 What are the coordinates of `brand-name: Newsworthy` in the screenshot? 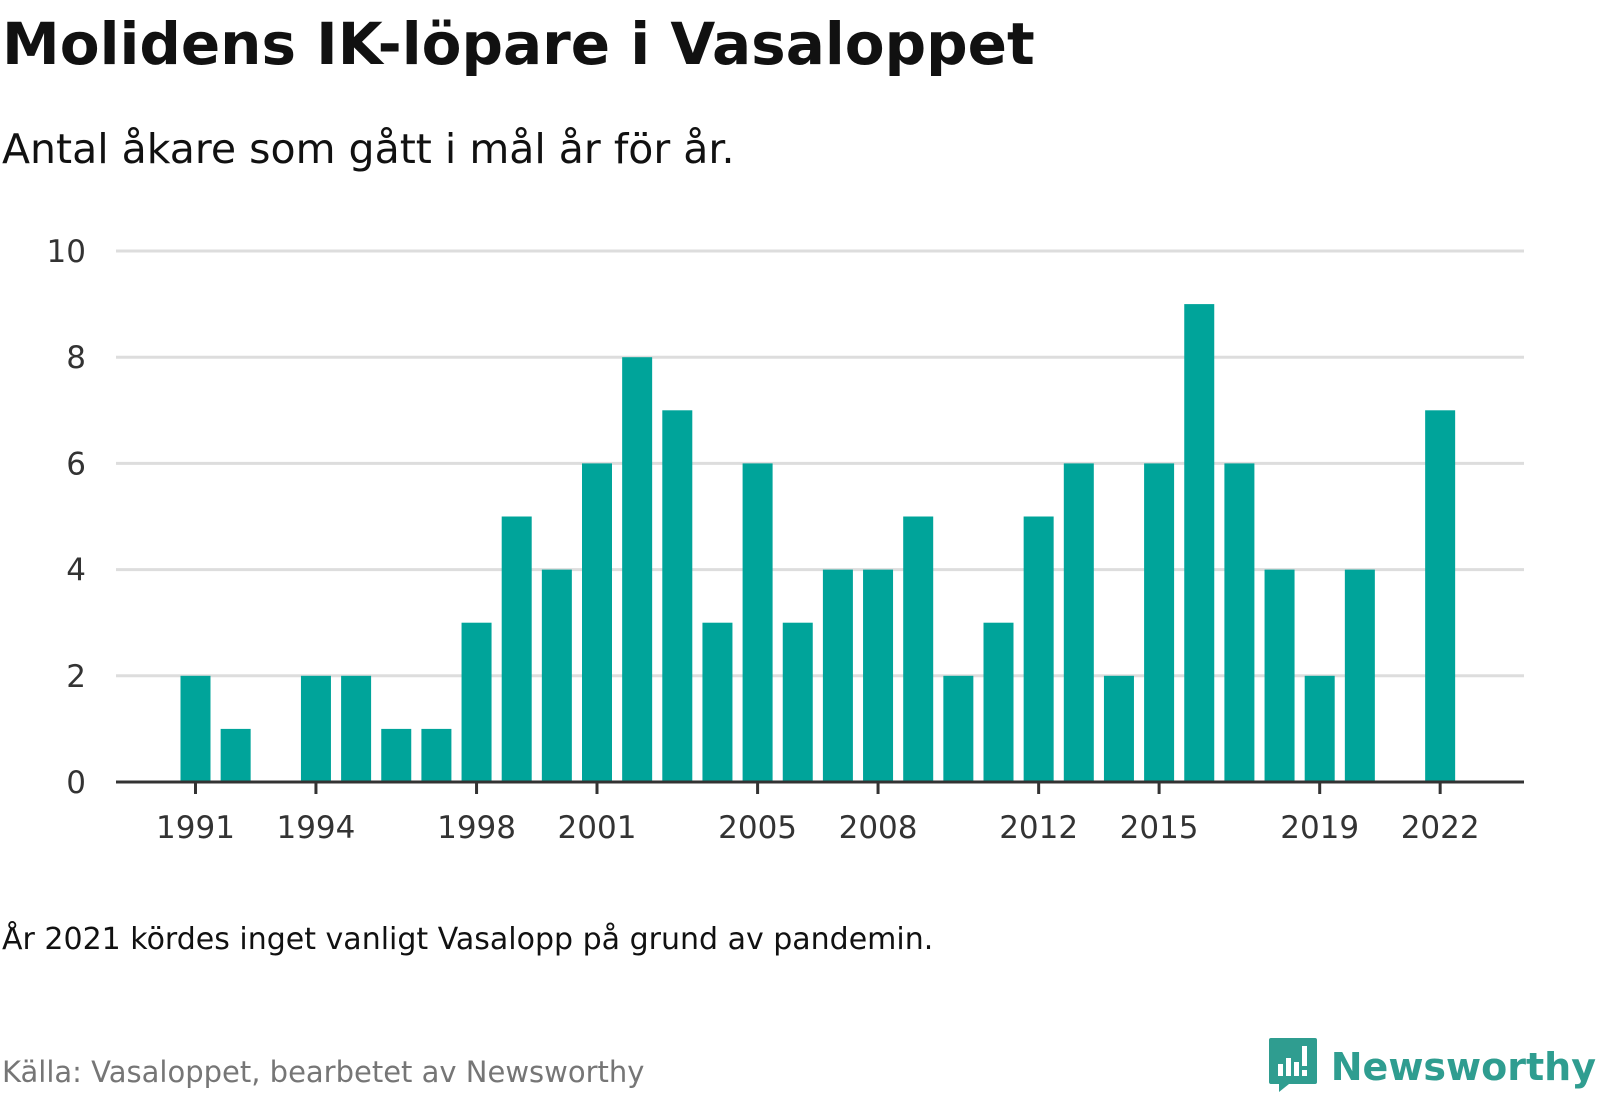 It's located at (1463, 1067).